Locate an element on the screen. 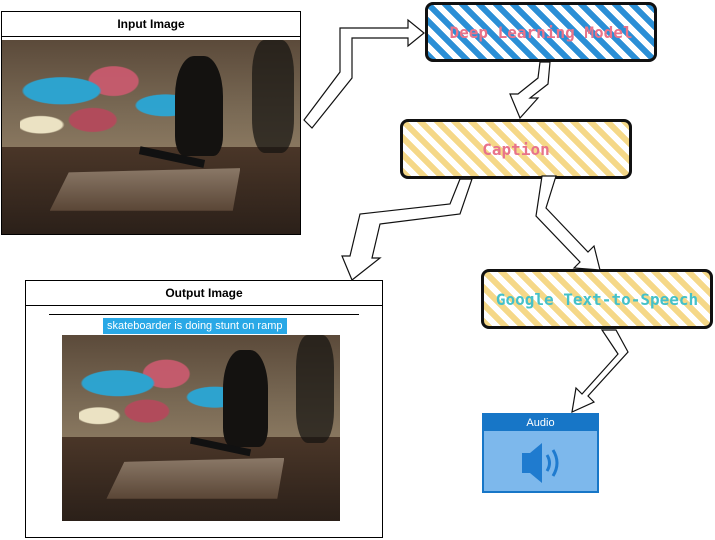 This screenshot has width=715, height=540. speaker-icon is located at coordinates (540, 463).